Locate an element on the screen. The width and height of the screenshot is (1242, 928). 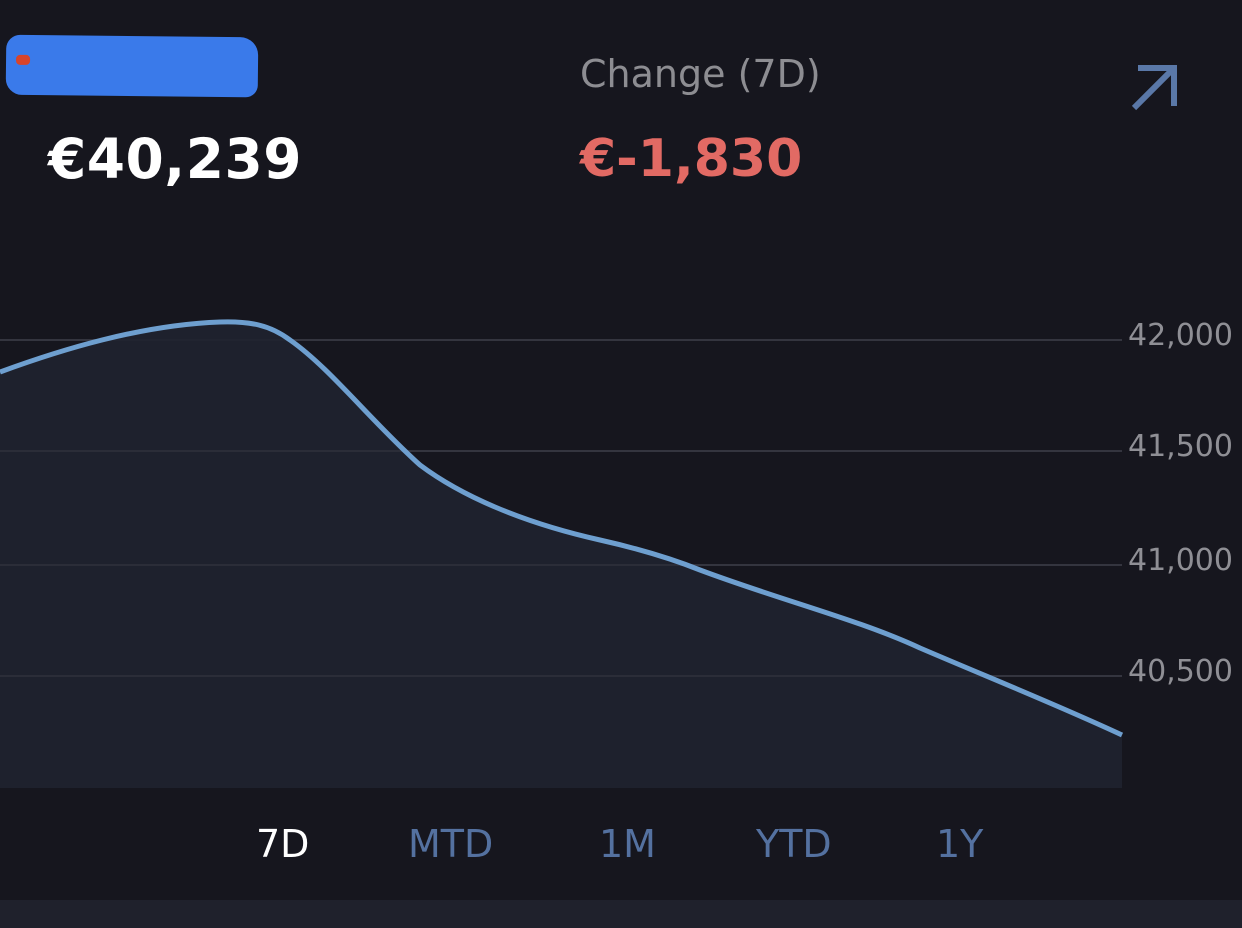
tab-1m: 1M is located at coordinates (627, 844).